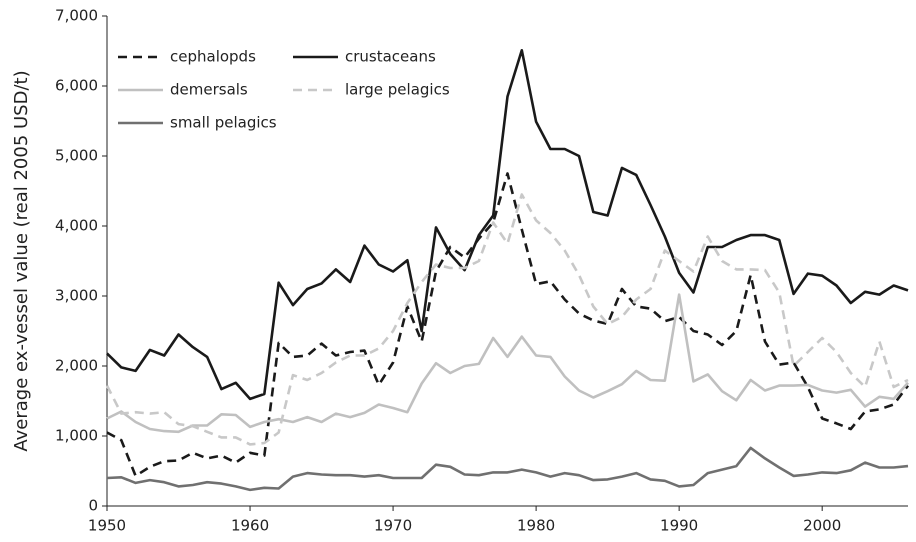 The height and width of the screenshot is (542, 916). What do you see at coordinates (250, 526) in the screenshot?
I see `x-tick-label: 1960` at bounding box center [250, 526].